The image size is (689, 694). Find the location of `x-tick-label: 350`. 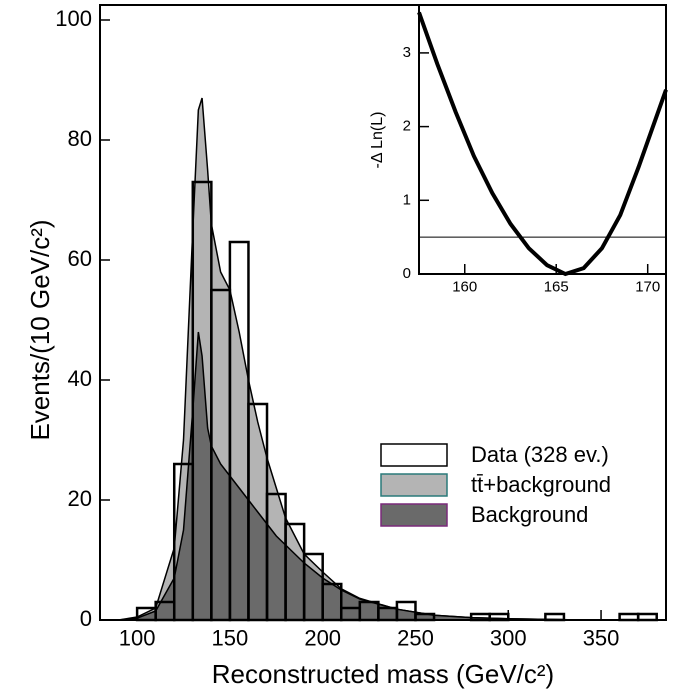

x-tick-label: 350 is located at coordinates (601, 638).